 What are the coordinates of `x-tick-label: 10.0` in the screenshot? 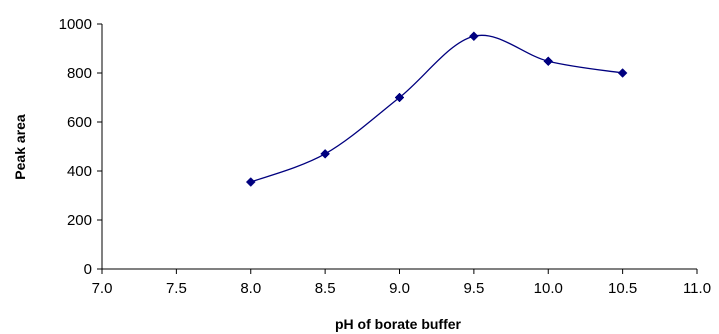 It's located at (548, 288).